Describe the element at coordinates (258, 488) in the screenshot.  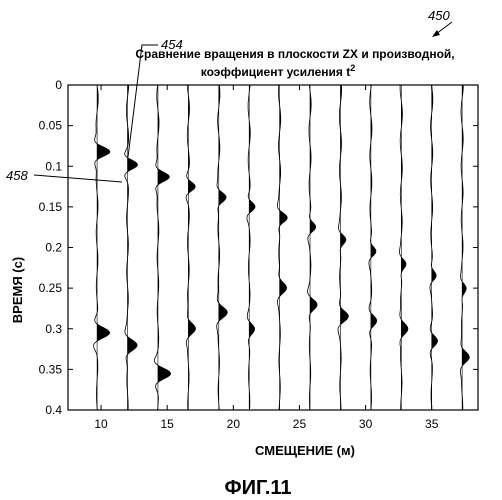
I see `figure-caption: ФИГ.11` at that location.